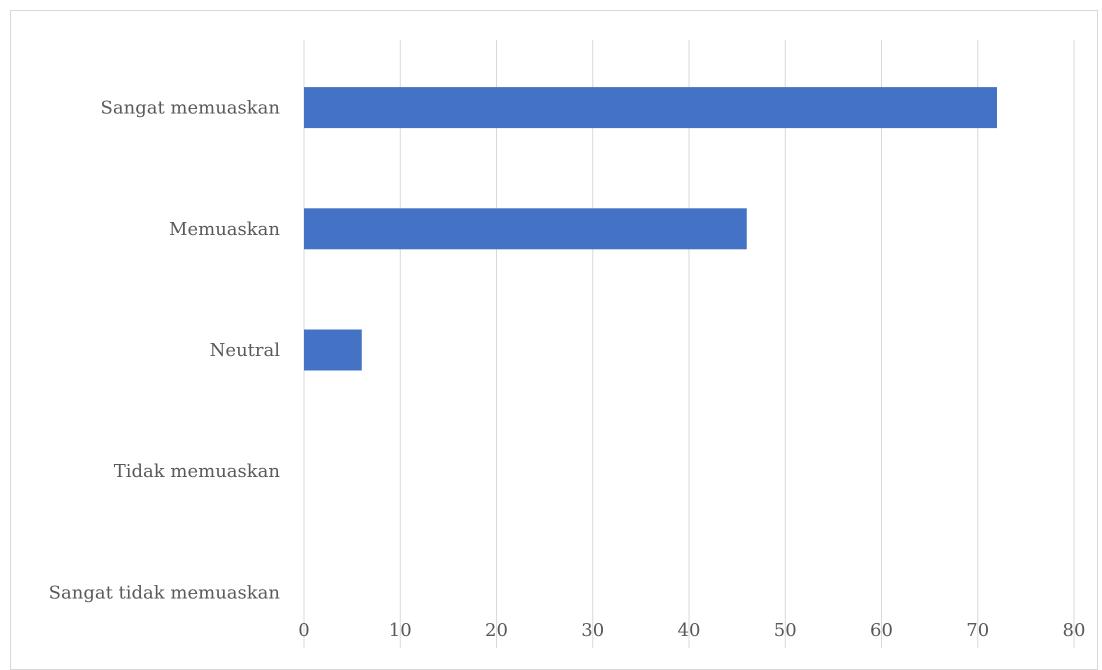 The width and height of the screenshot is (1102, 670). What do you see at coordinates (191, 108) in the screenshot?
I see `category-label: Sangat memuaskan` at bounding box center [191, 108].